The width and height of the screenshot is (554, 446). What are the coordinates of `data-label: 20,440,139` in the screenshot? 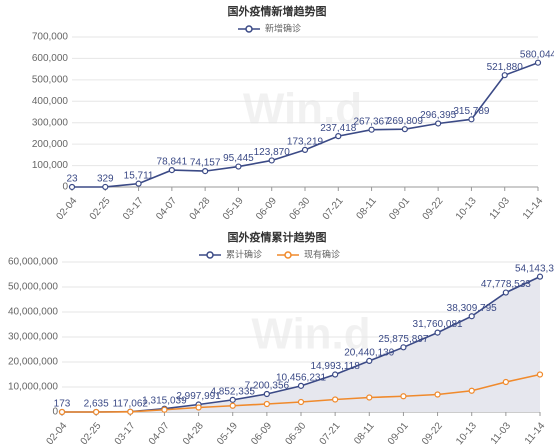 It's located at (369, 353).